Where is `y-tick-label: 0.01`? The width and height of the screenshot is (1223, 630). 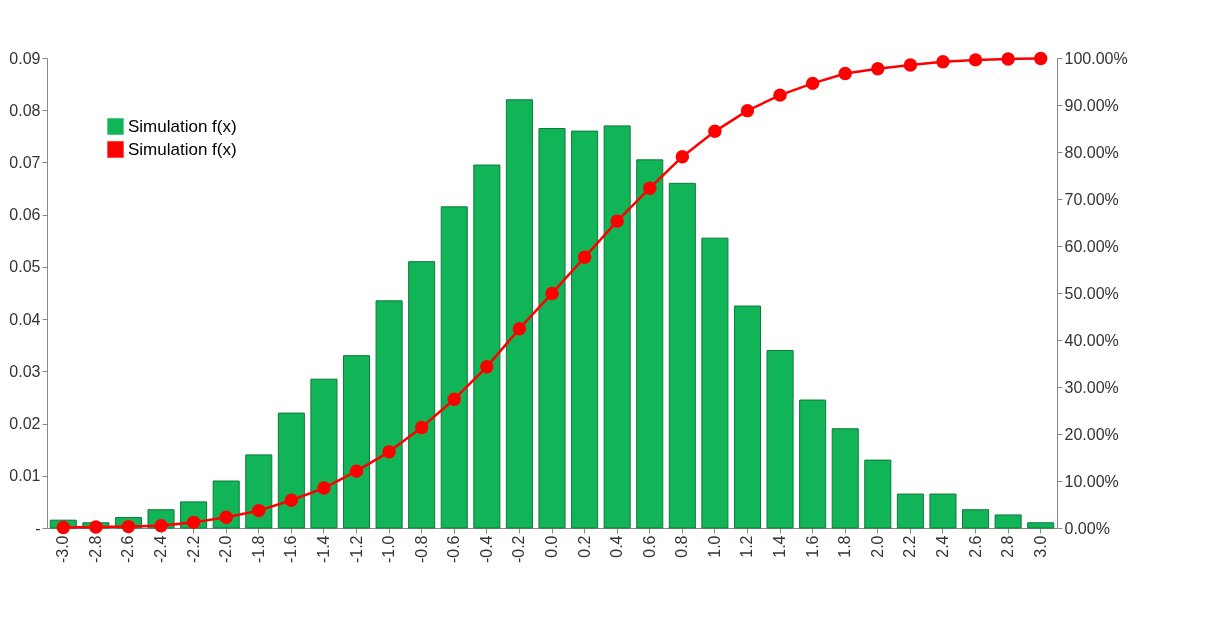 y-tick-label: 0.01 is located at coordinates (25, 476).